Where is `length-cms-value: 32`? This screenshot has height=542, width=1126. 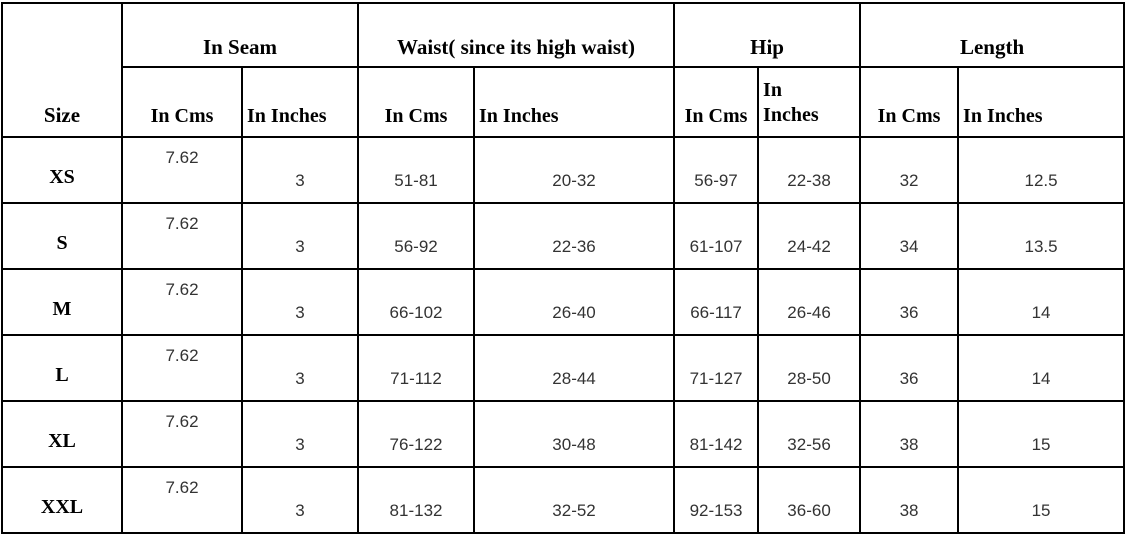 length-cms-value: 32 is located at coordinates (909, 170).